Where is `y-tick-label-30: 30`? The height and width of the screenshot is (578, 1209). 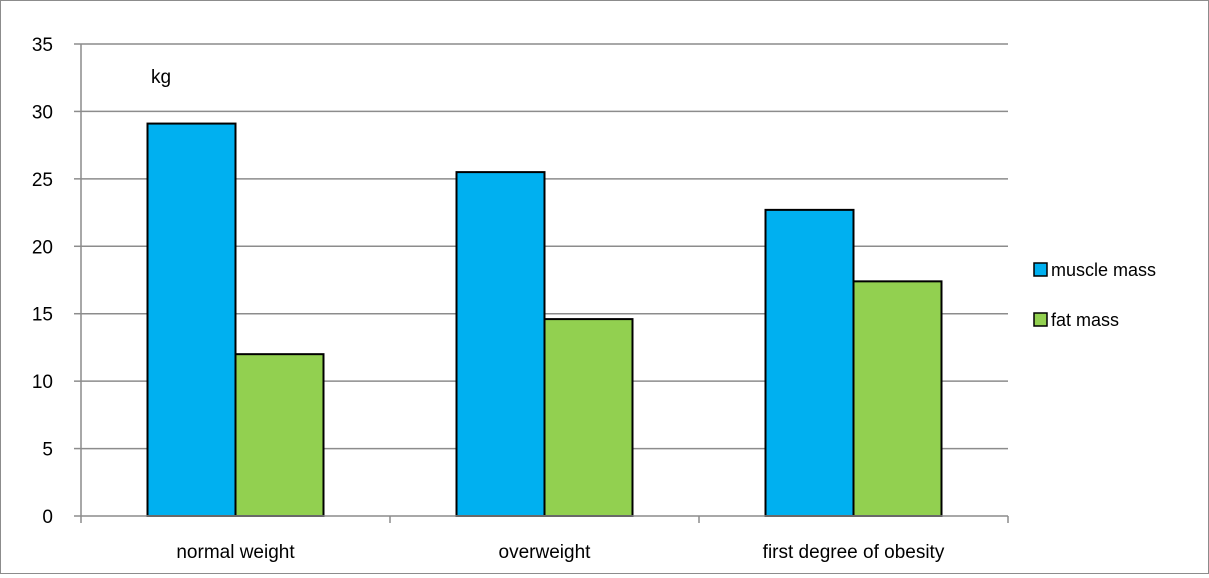
y-tick-label-30: 30 is located at coordinates (42, 112).